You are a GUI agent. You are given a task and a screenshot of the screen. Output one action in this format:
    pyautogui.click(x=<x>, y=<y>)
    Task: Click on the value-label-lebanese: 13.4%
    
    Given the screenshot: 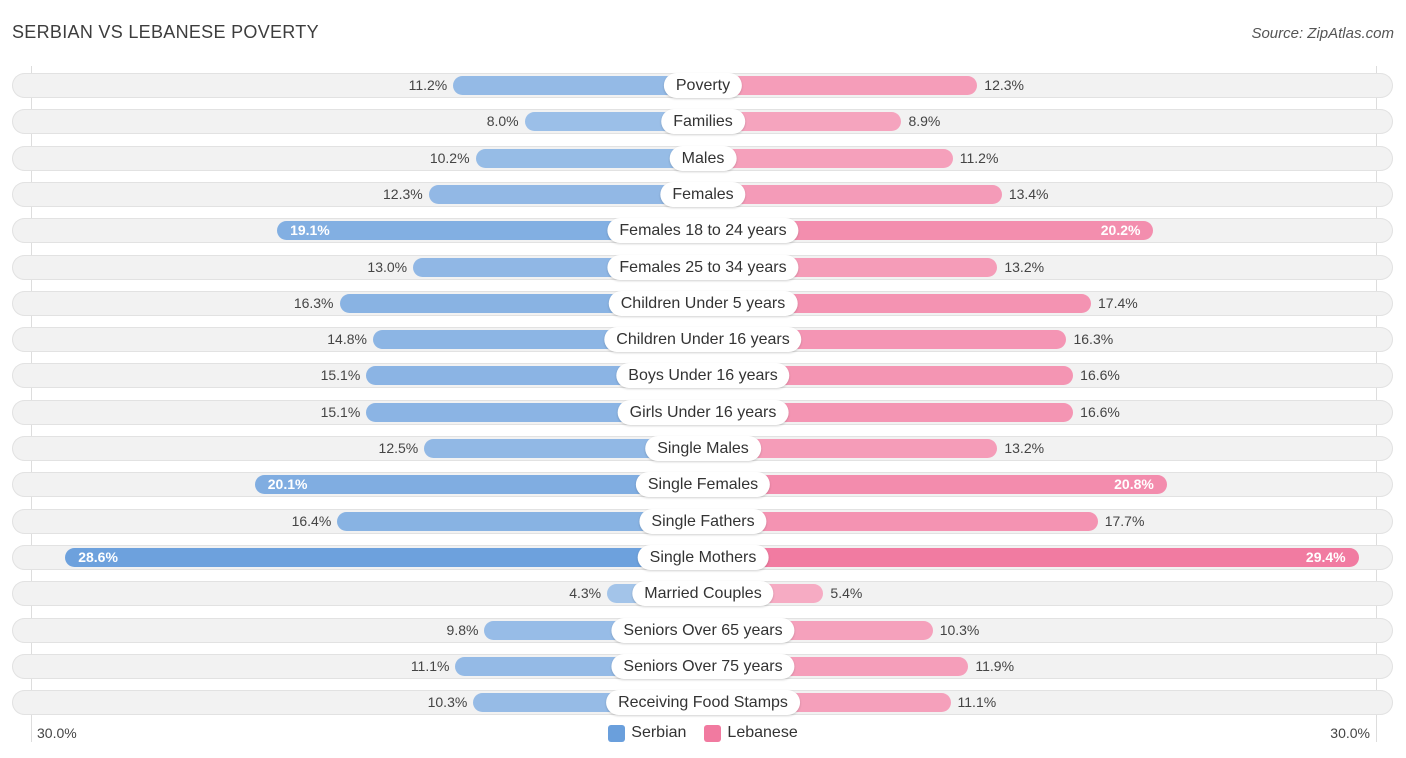 What is the action you would take?
    pyautogui.click(x=1028, y=193)
    